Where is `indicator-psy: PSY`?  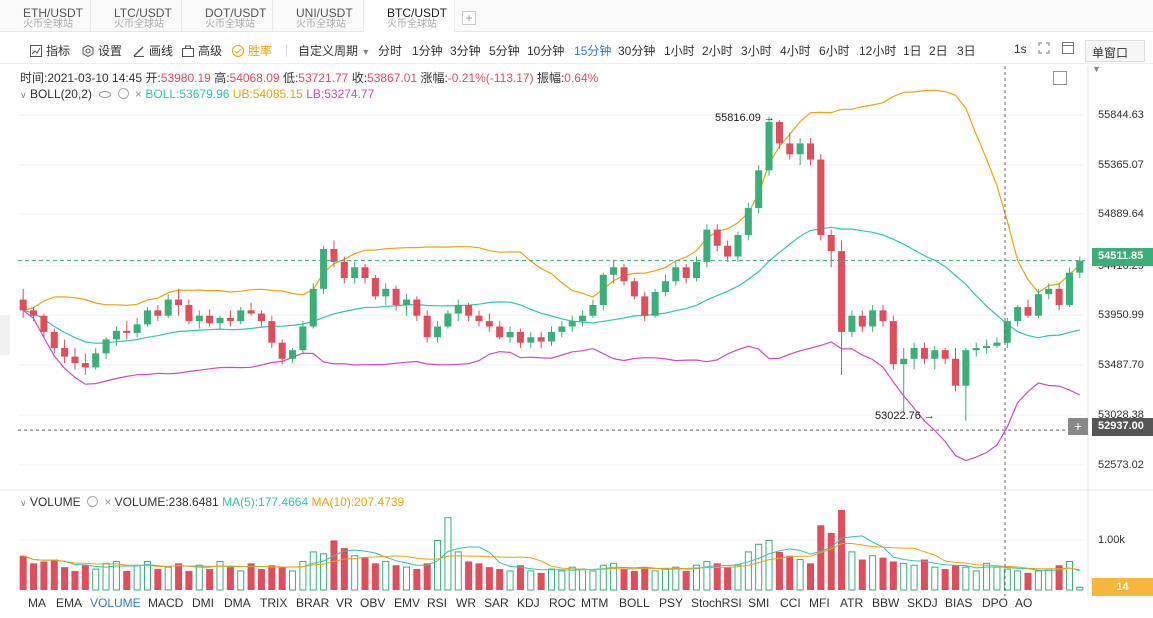
indicator-psy: PSY is located at coordinates (671, 603).